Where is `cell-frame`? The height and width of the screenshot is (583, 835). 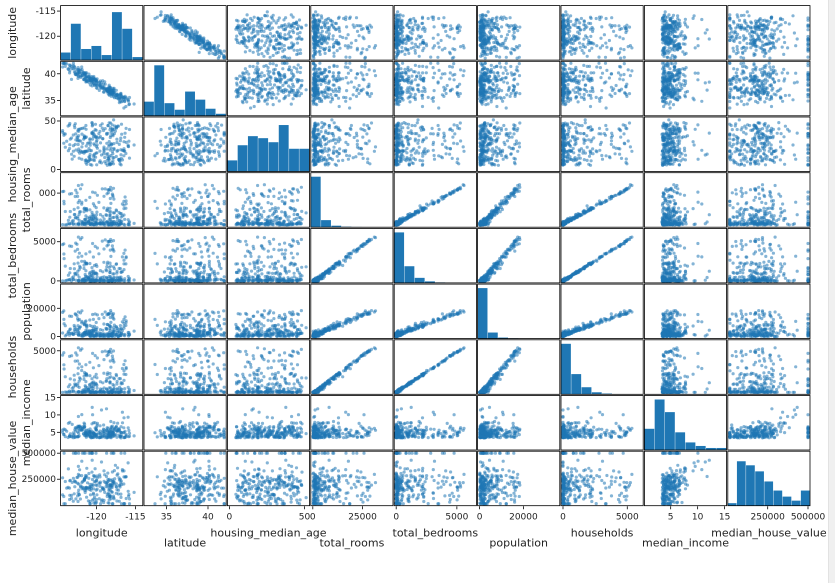 cell-frame is located at coordinates (602, 33).